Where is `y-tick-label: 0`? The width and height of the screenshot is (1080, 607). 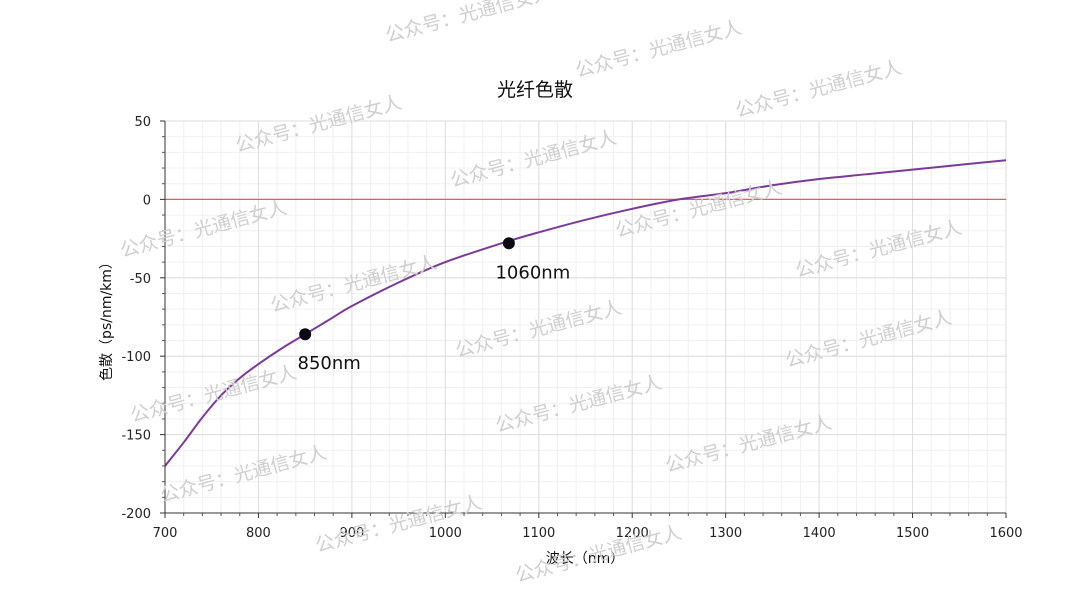 y-tick-label: 0 is located at coordinates (147, 200).